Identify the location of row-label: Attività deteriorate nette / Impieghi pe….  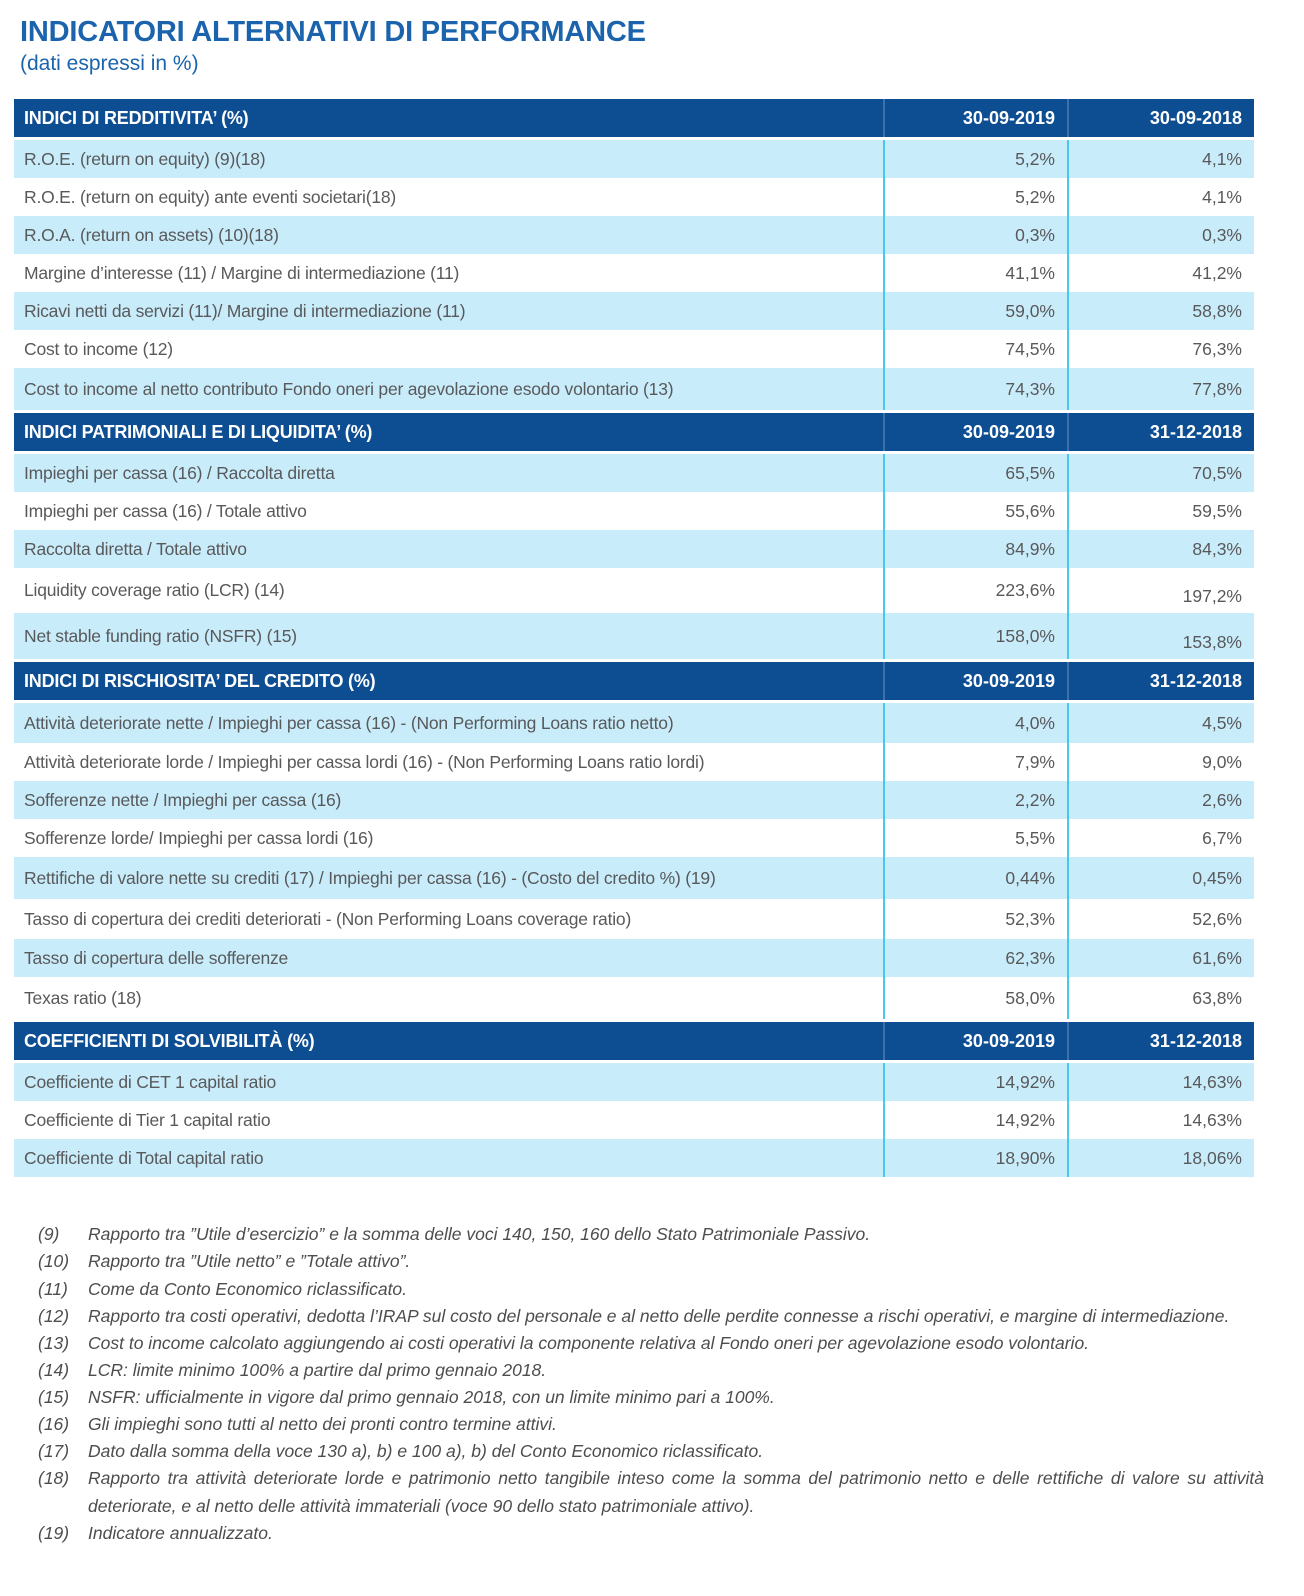
(349, 722).